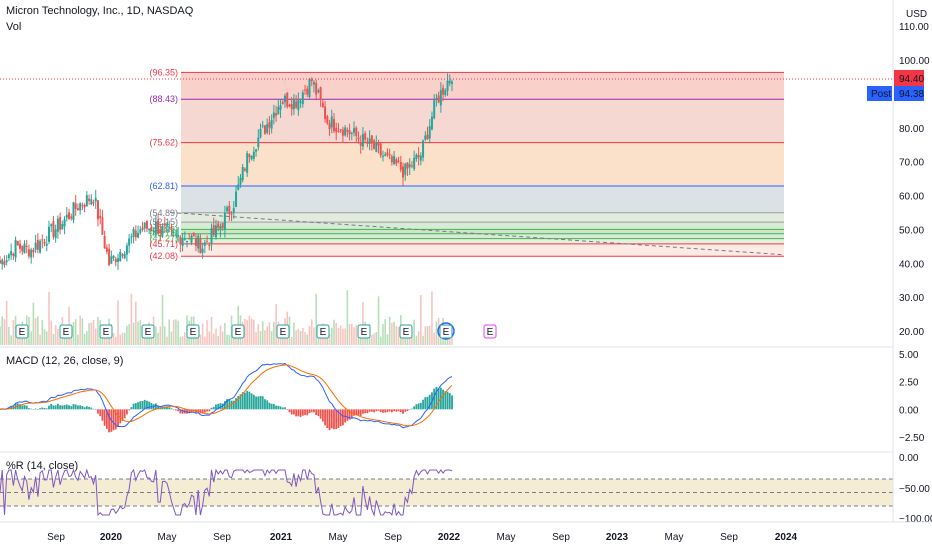  I want to click on williams-r-title: %R (14, close), so click(42, 466).